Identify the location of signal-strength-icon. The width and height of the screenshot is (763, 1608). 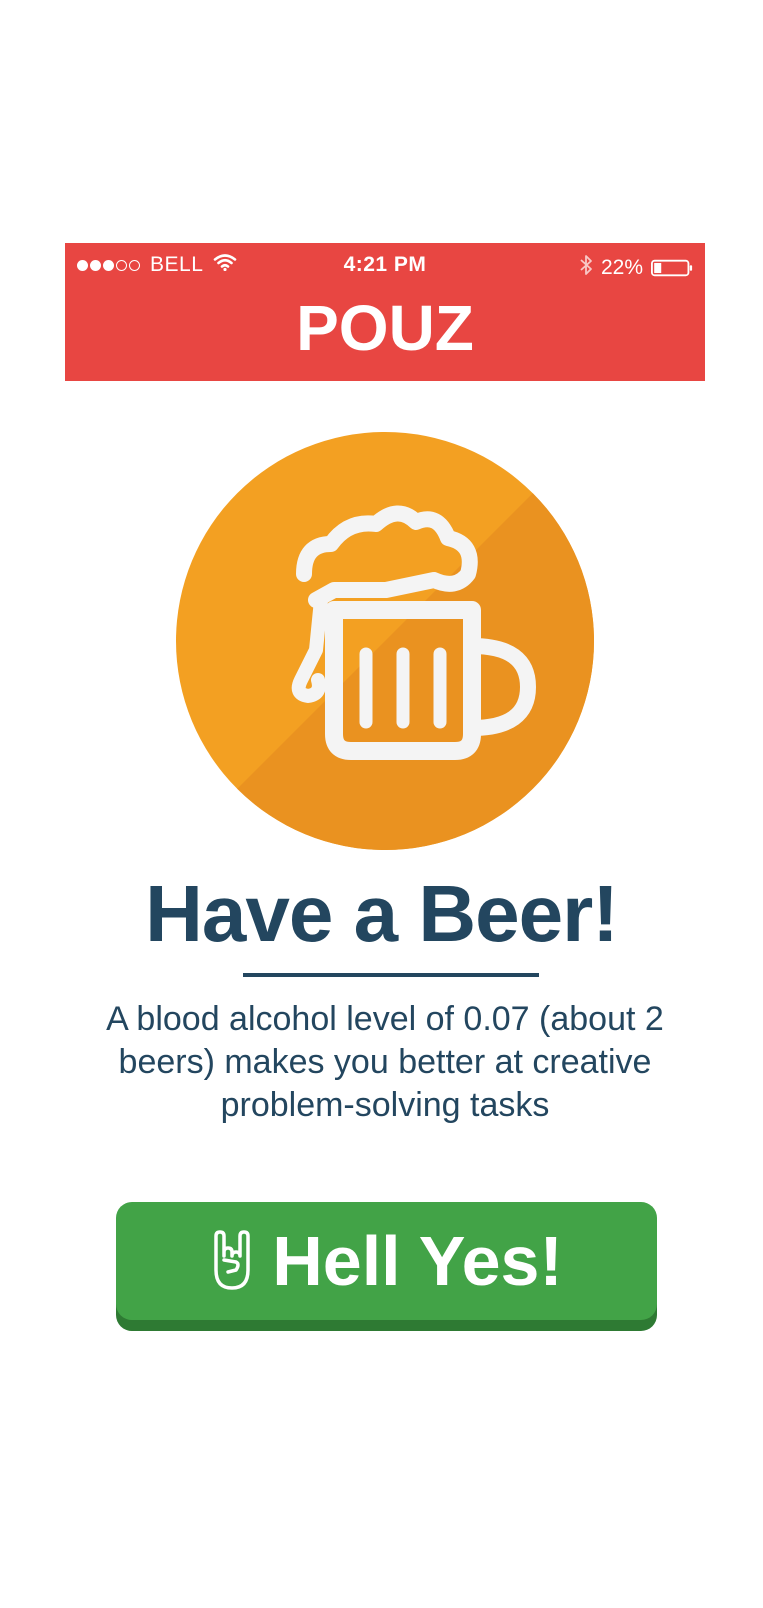
(108, 265).